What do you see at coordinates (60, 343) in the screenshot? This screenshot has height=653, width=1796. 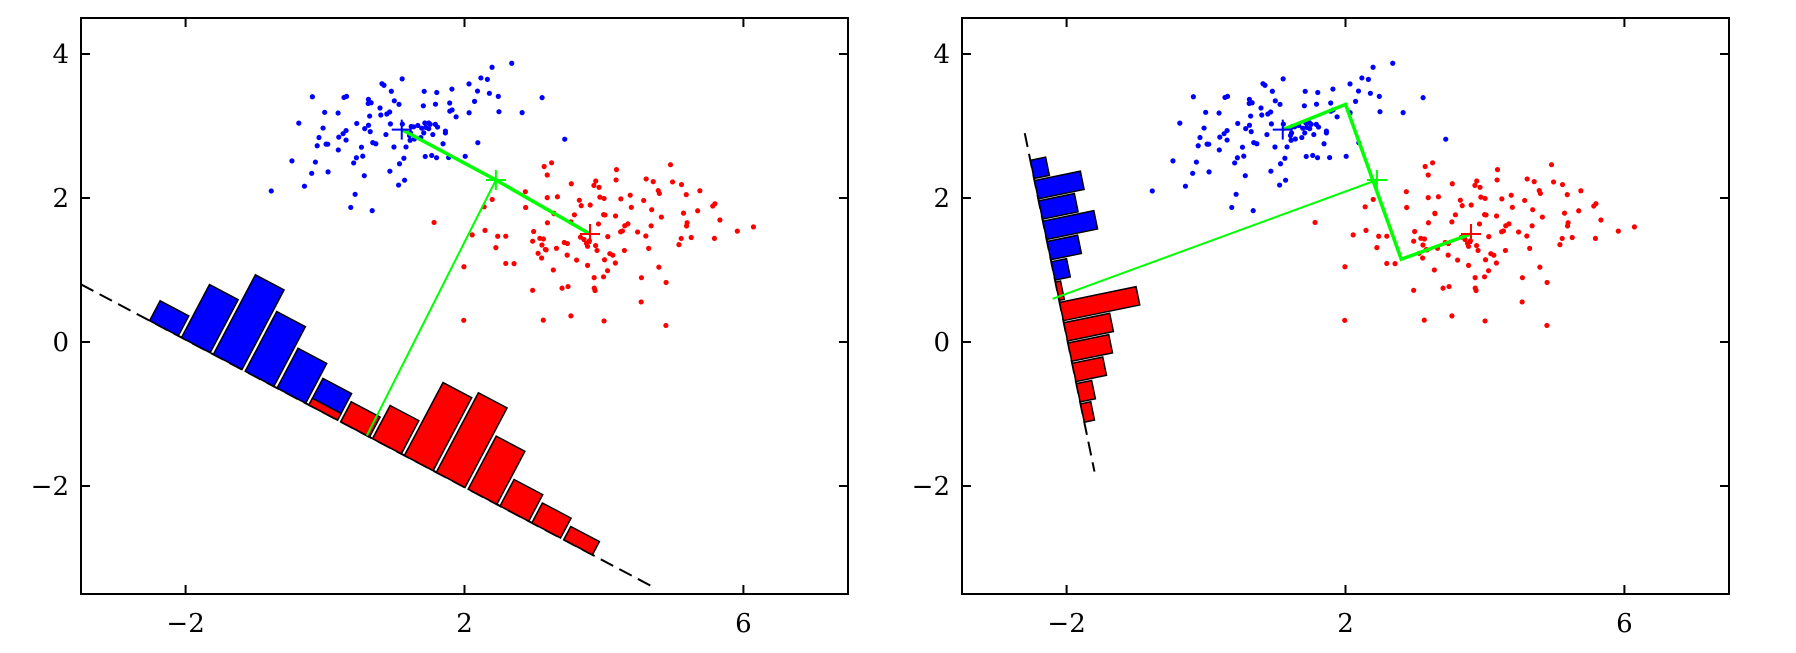 I see `y-tick-label: 0` at bounding box center [60, 343].